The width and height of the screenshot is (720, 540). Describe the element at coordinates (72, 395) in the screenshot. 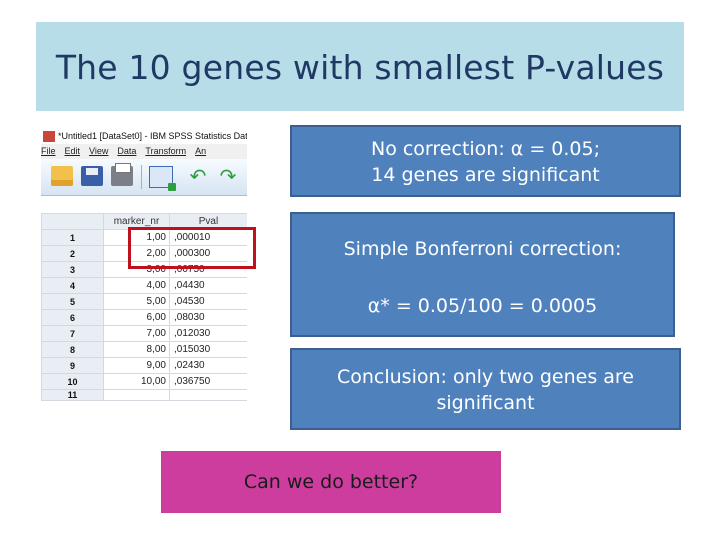

I see `row-number: 11` at that location.